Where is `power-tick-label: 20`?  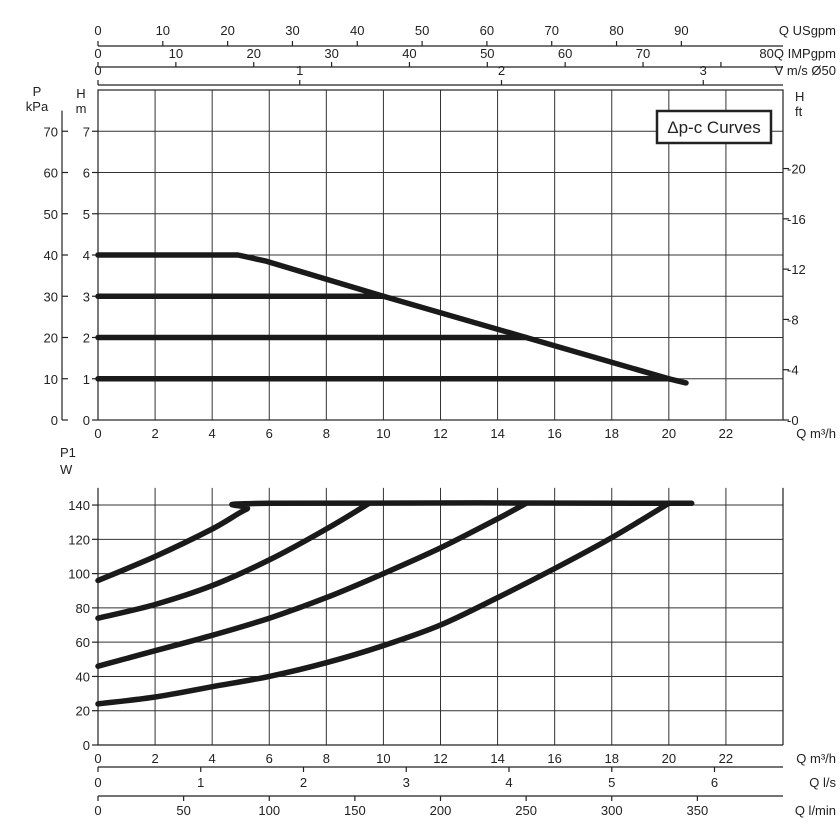
power-tick-label: 20 is located at coordinates (83, 711).